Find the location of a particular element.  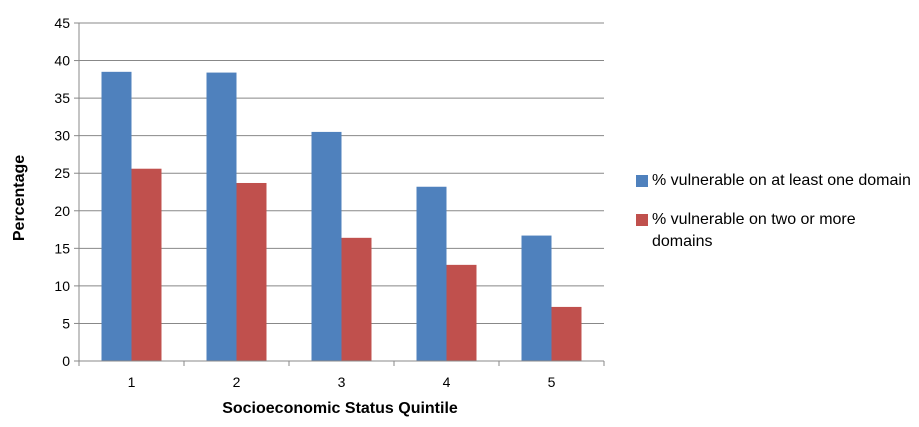

bar-two-or-more-q2 is located at coordinates (251, 271).